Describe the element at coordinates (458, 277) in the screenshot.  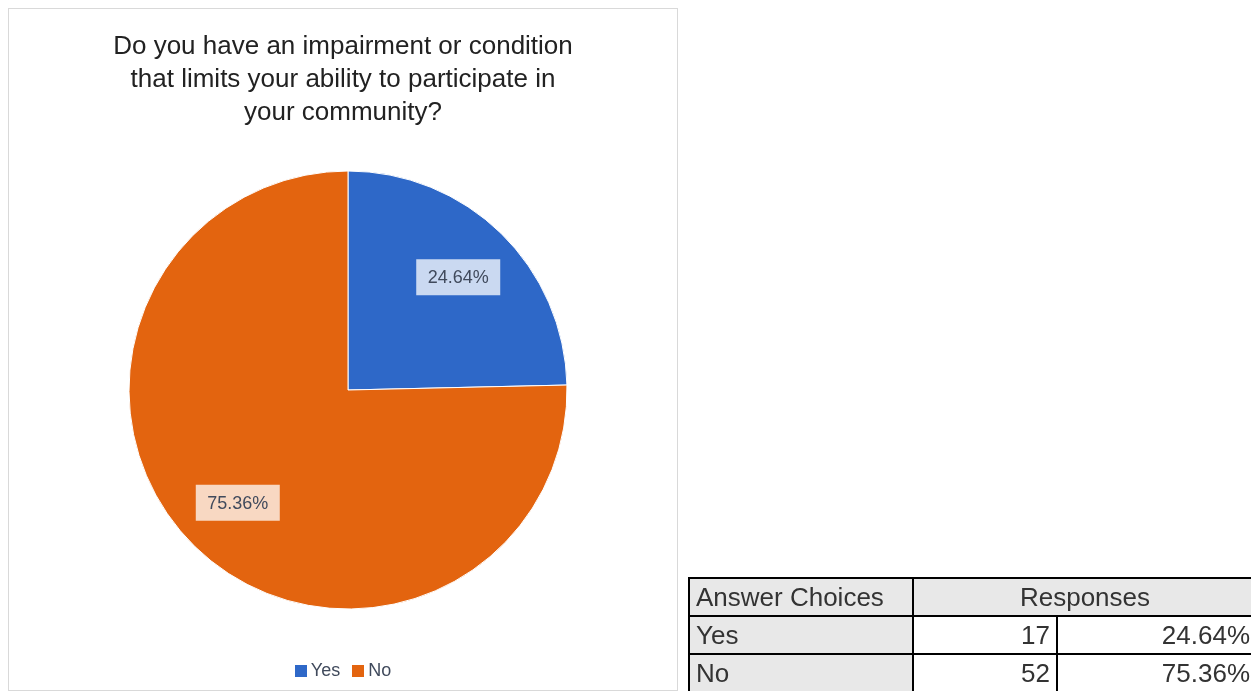
I see `data-label: 24.64%` at that location.